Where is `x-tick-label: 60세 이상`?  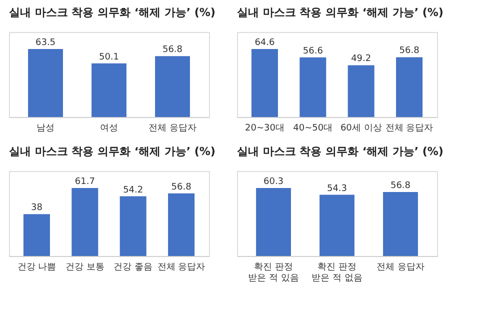
x-tick-label: 60세 이상 is located at coordinates (361, 129).